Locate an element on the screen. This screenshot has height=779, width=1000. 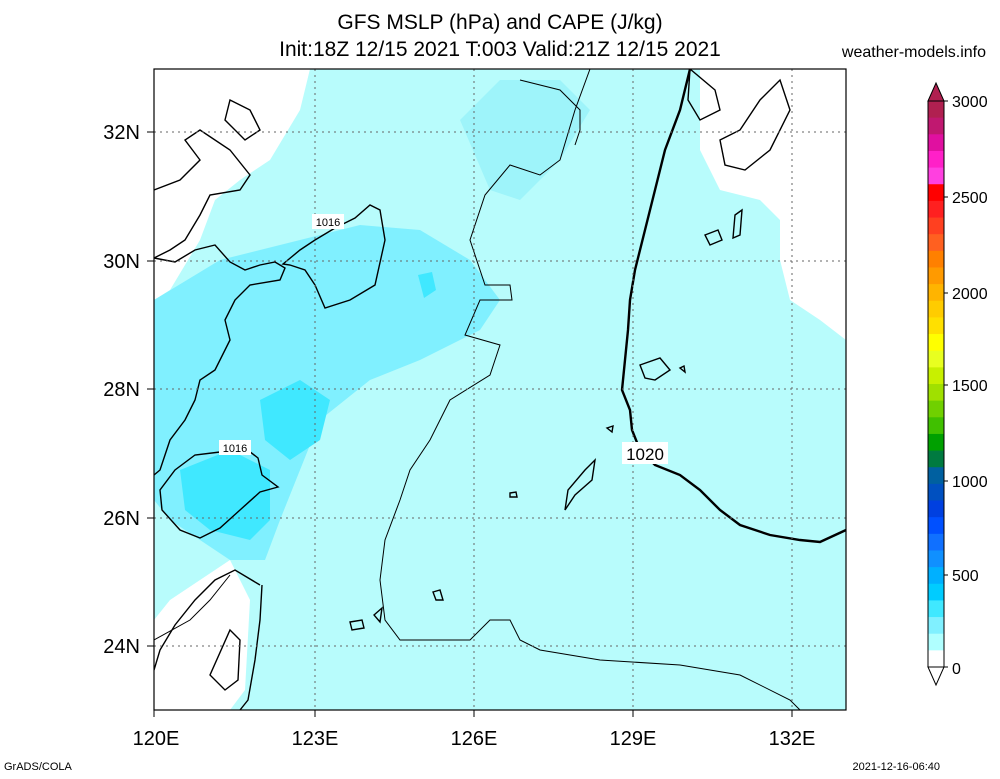
lon-label: 123E is located at coordinates (315, 739).